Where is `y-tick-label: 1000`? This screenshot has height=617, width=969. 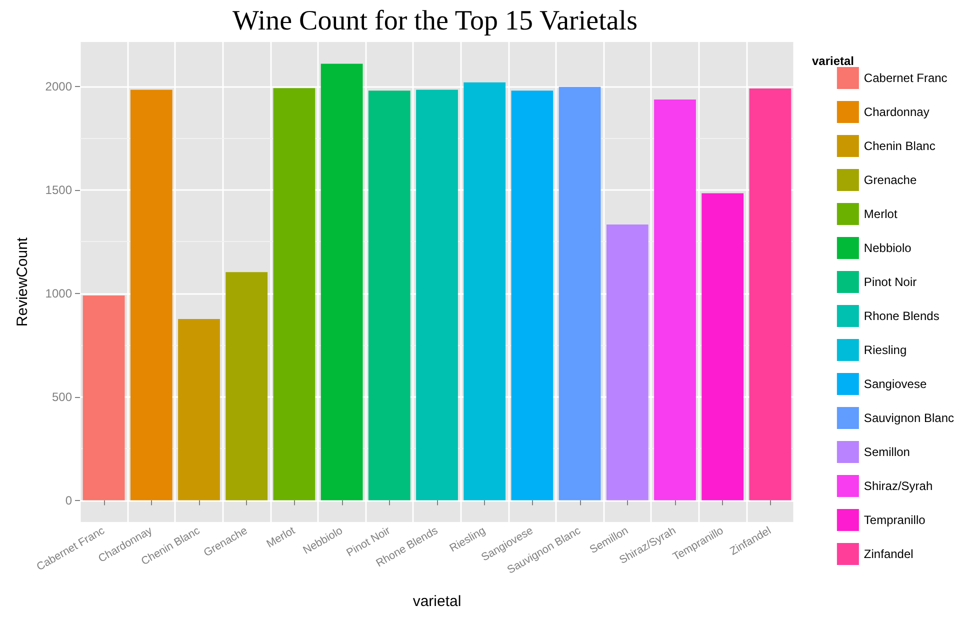 y-tick-label: 1000 is located at coordinates (58, 293).